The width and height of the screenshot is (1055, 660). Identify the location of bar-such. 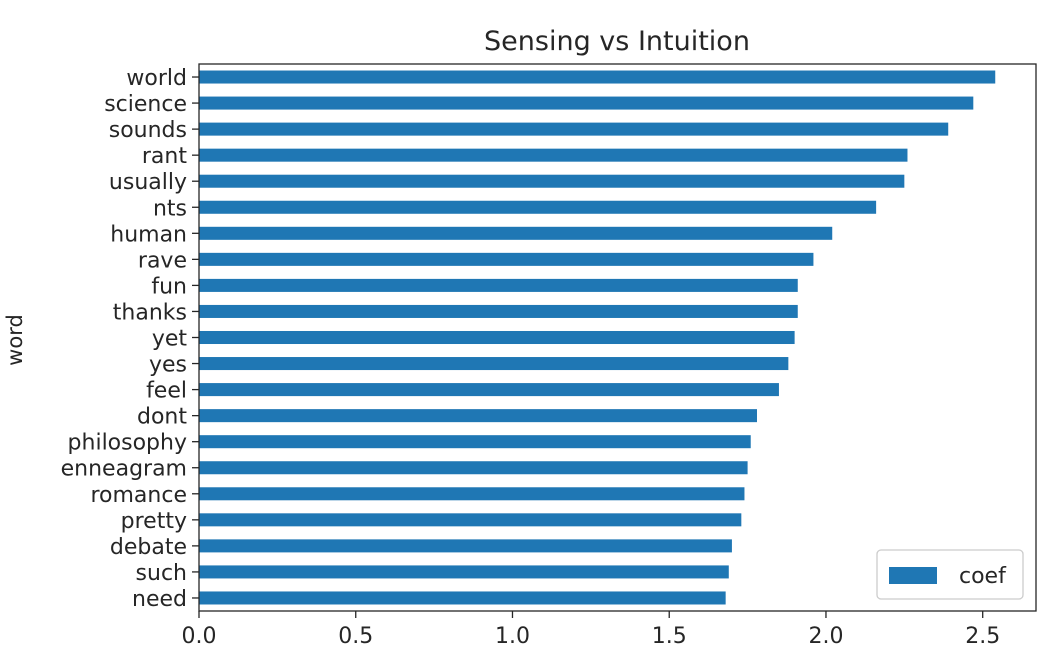
(464, 572).